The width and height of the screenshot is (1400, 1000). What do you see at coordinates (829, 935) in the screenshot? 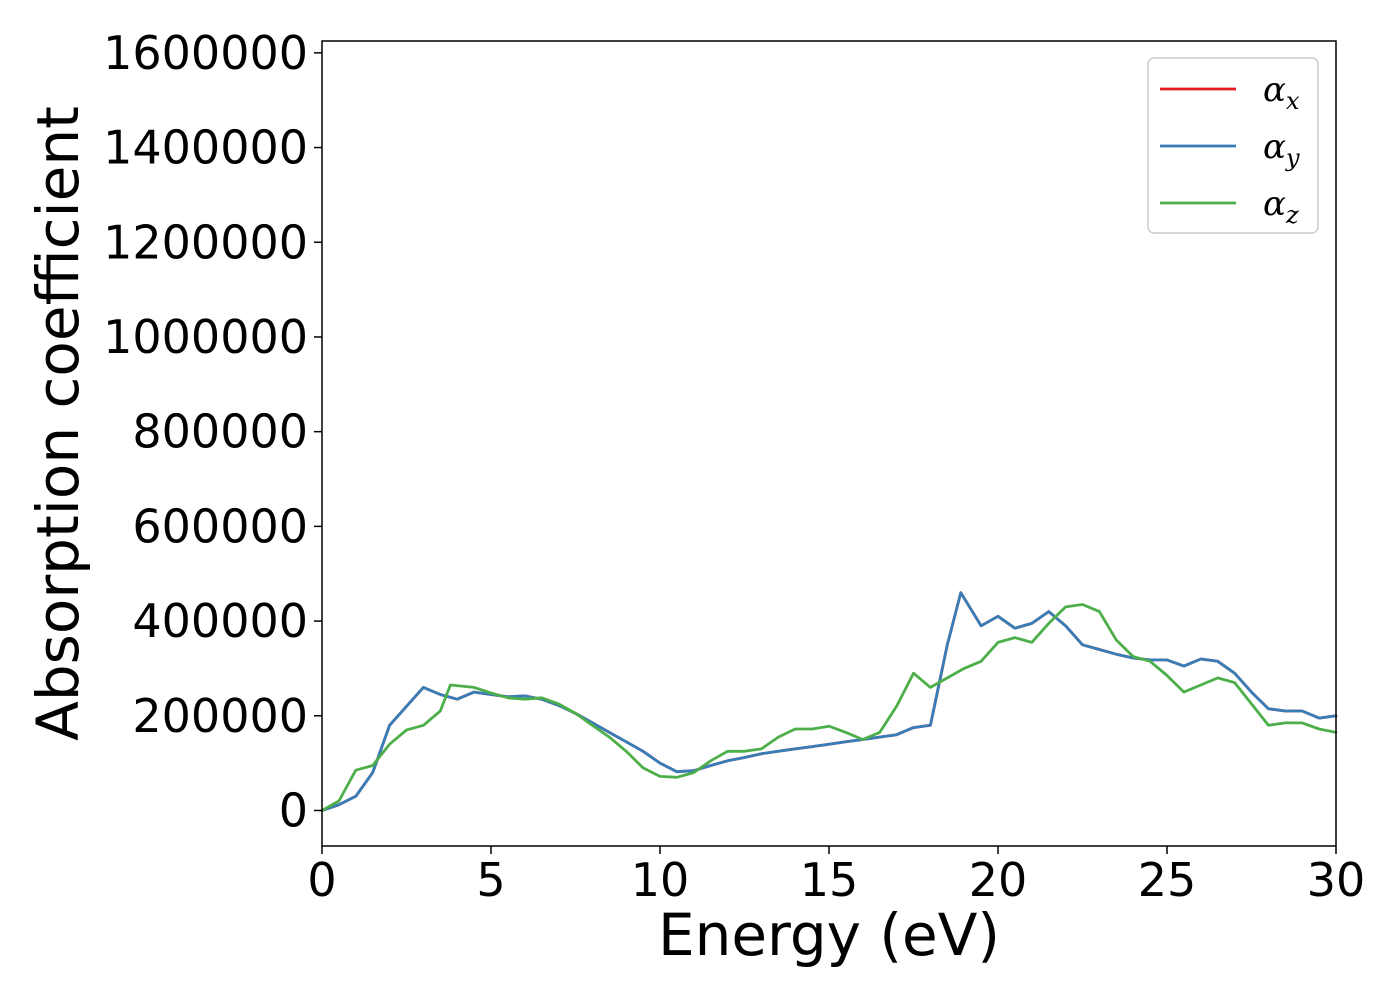
I see `x-axis-label: Energy (eV)` at bounding box center [829, 935].